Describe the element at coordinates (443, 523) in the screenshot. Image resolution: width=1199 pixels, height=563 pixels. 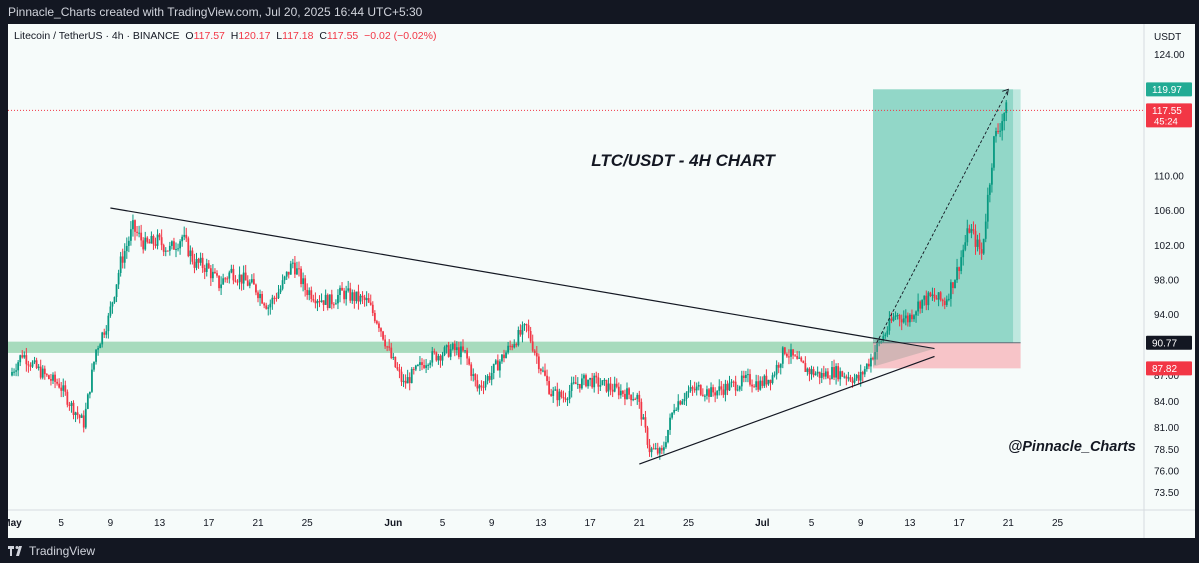
I see `x-tick-label: 5` at that location.